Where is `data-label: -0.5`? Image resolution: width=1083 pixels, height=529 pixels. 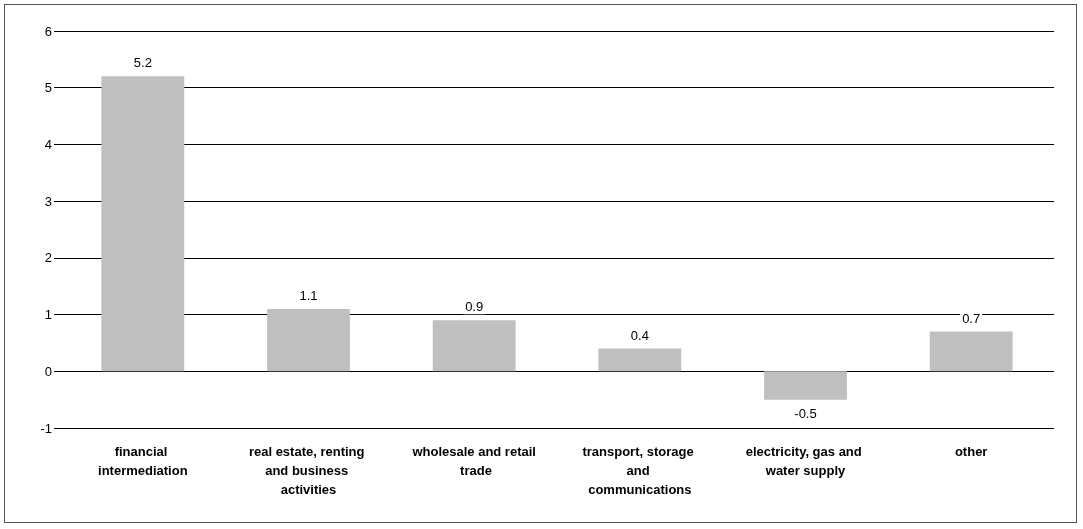 data-label: -0.5 is located at coordinates (805, 413).